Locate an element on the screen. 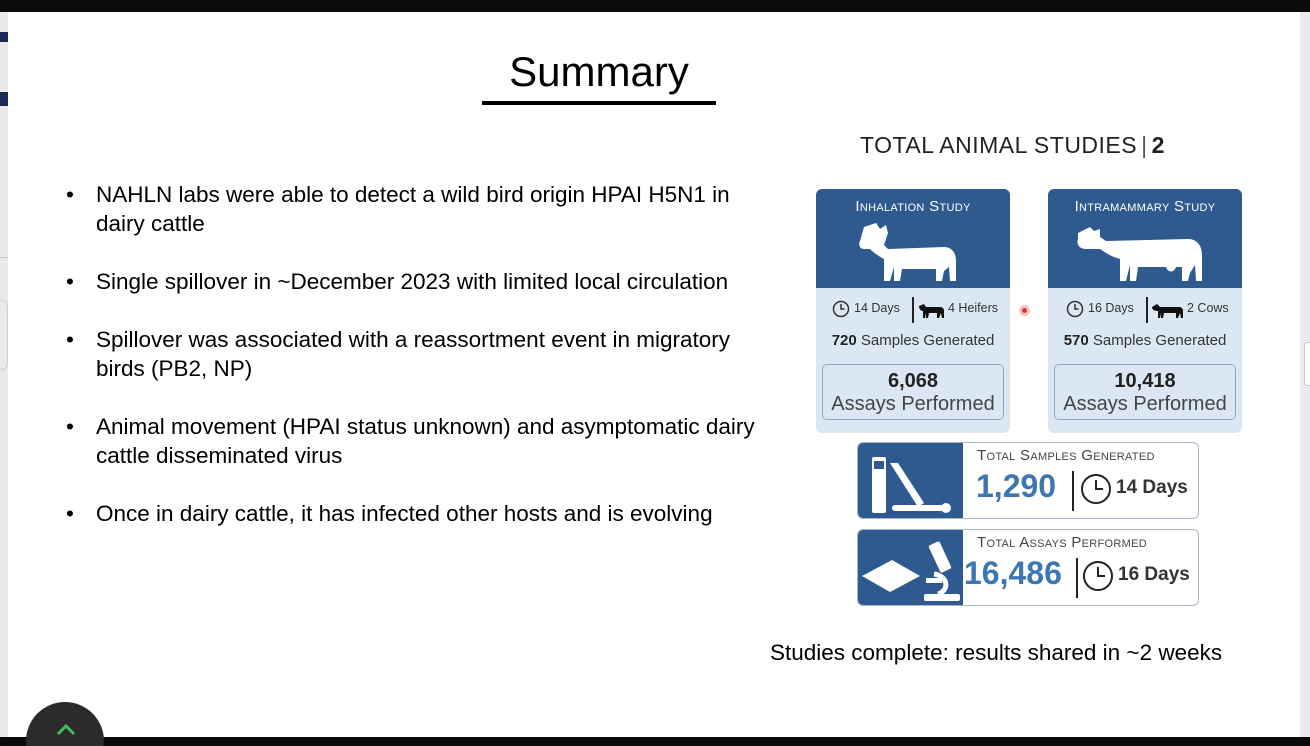 This screenshot has width=1310, height=746. laser-pointer-dot is located at coordinates (1024, 310).